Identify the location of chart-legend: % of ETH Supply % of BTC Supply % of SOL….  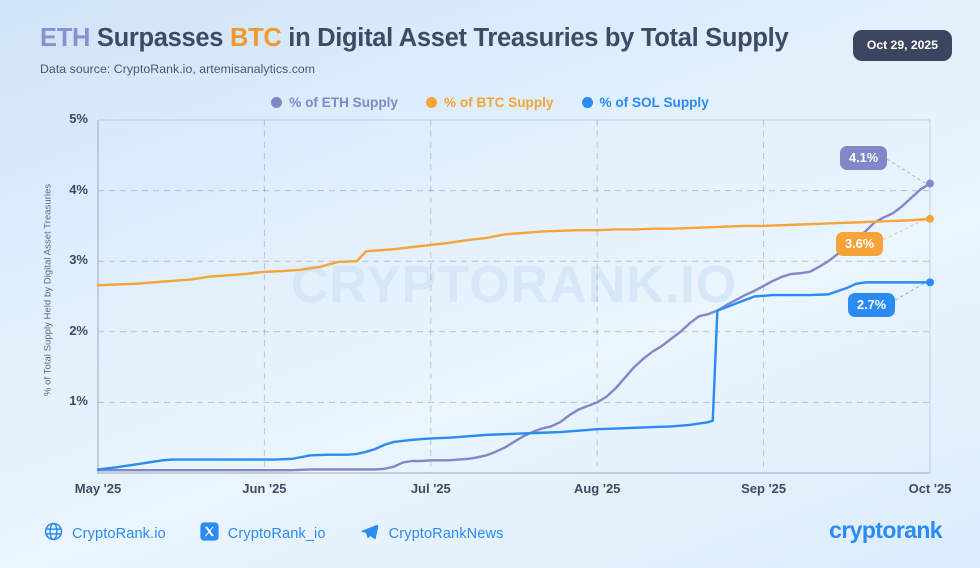
(490, 102).